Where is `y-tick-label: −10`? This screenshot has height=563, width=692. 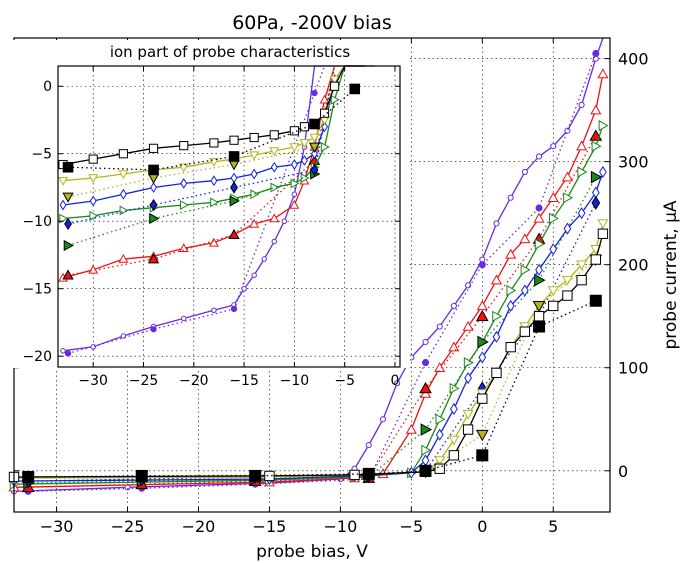
y-tick-label: −10 is located at coordinates (37, 222).